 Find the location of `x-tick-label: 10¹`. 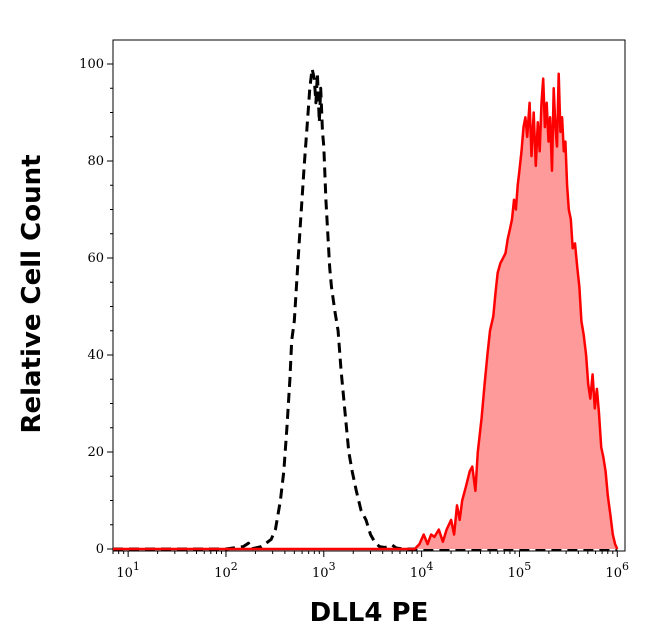

x-tick-label: 10¹ is located at coordinates (128, 570).